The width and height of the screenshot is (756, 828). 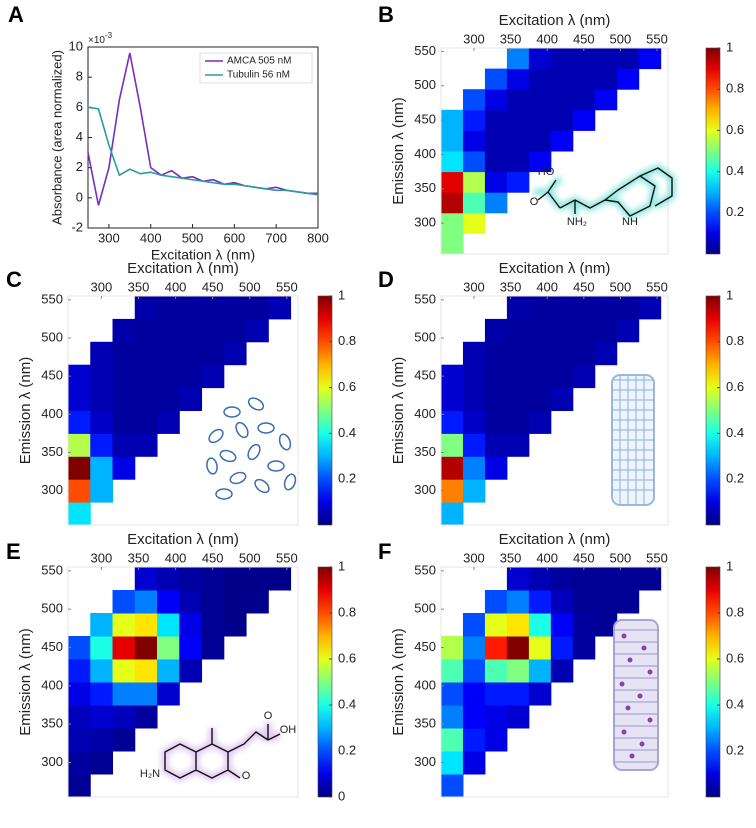 I want to click on x-tick-label: 350, so click(x=511, y=557).